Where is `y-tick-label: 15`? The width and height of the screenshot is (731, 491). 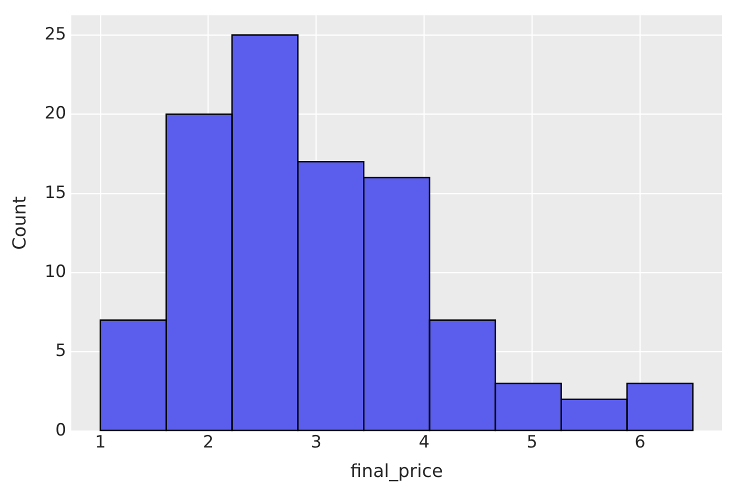
y-tick-label: 15 is located at coordinates (55, 192).